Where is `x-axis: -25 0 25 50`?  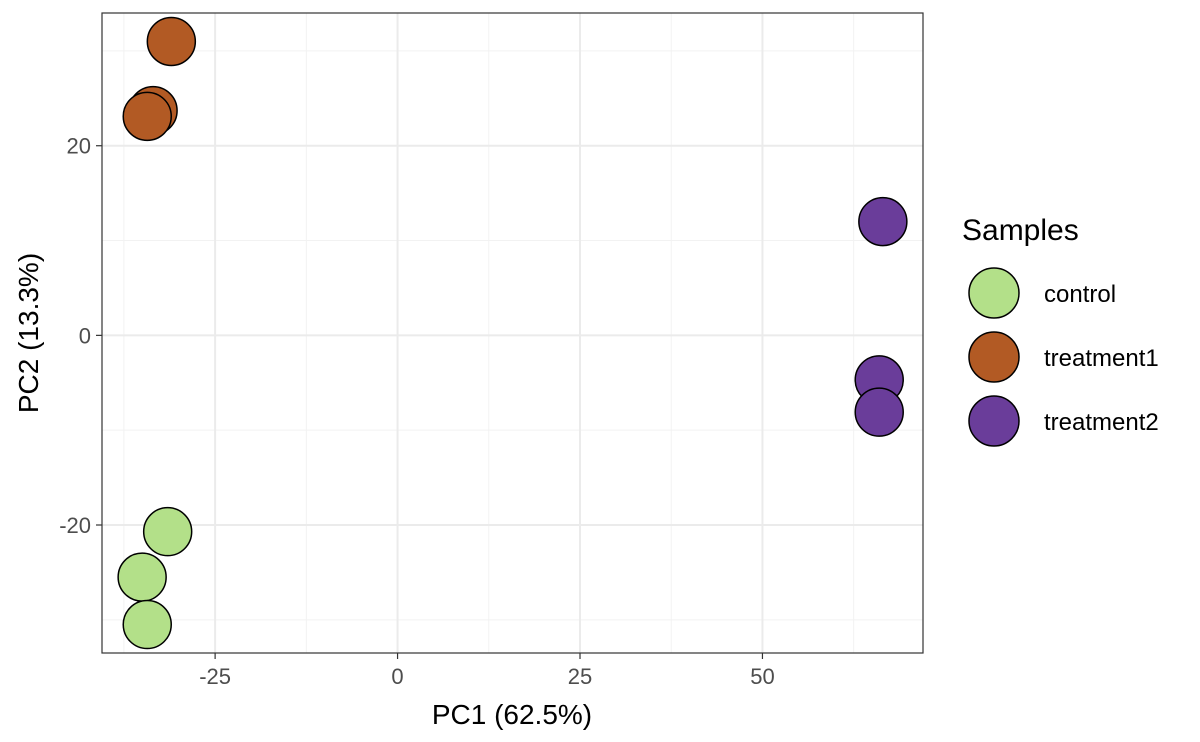
x-axis: -25 0 25 50 is located at coordinates (487, 671).